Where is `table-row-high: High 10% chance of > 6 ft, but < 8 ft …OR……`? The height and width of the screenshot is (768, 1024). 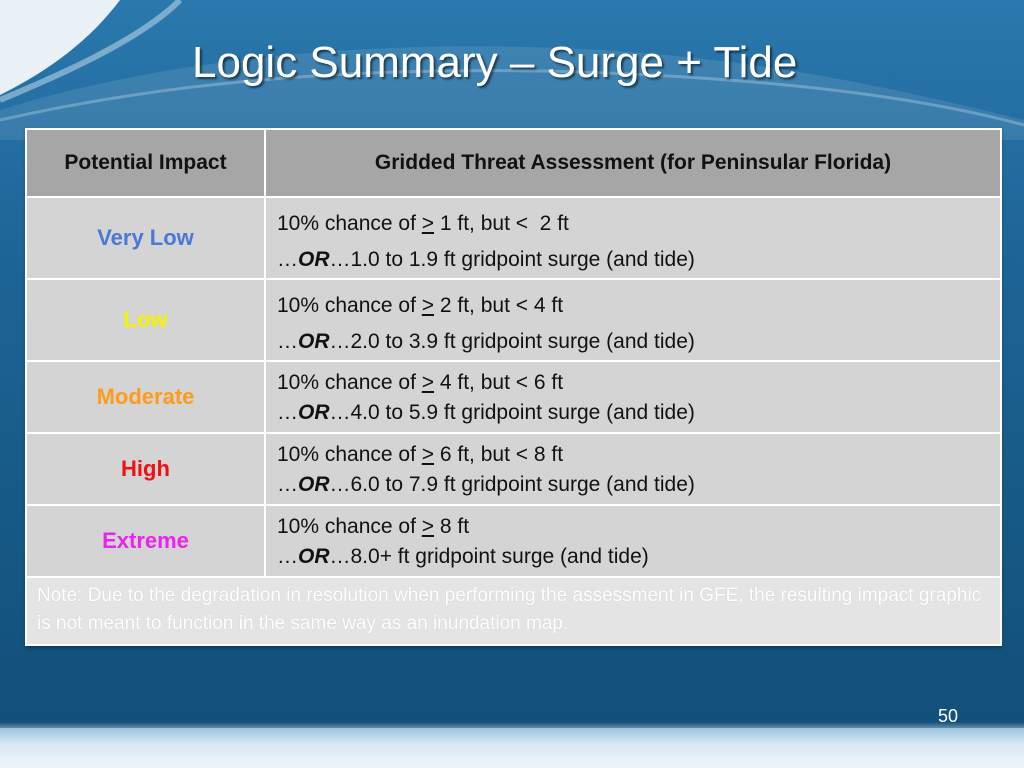 table-row-high: High 10% chance of > 6 ft, but < 8 ft …OR…… is located at coordinates (513, 469).